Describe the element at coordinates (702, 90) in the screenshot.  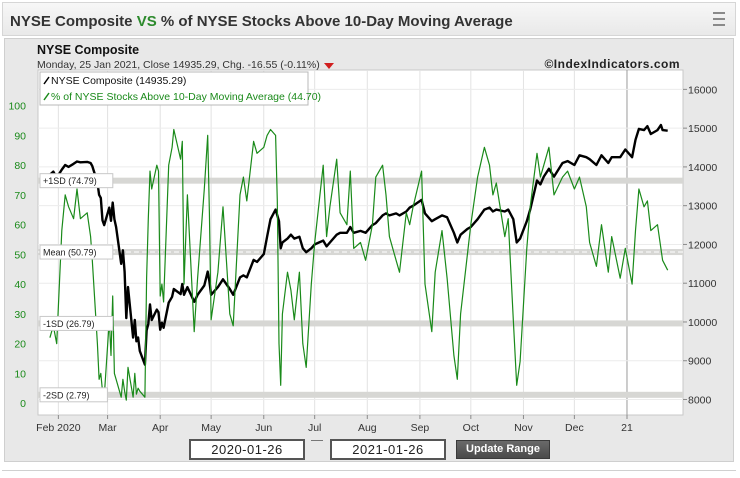
I see `right-y-tick-label: 16000` at that location.